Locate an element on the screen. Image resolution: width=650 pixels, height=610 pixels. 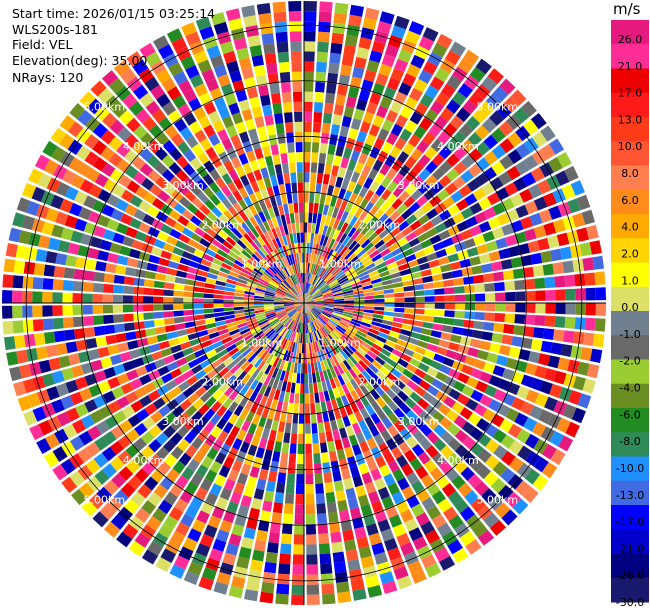
colorbar-tick-label: -17.0 is located at coordinates (630, 522).